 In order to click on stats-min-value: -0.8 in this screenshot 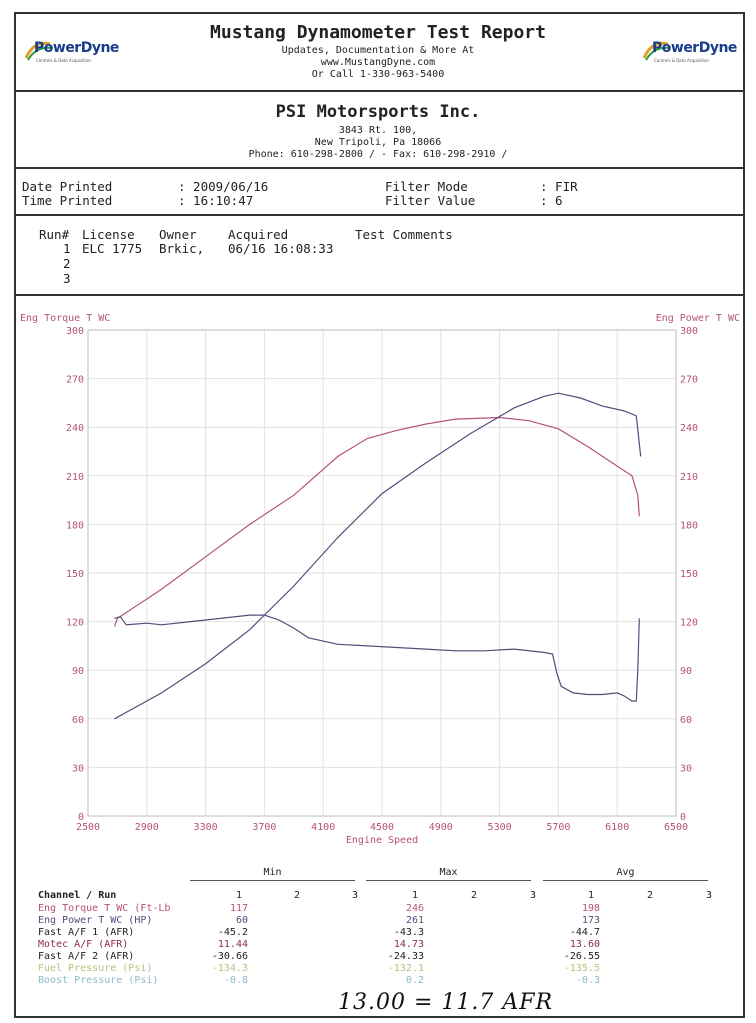, I will do `click(235, 980)`.